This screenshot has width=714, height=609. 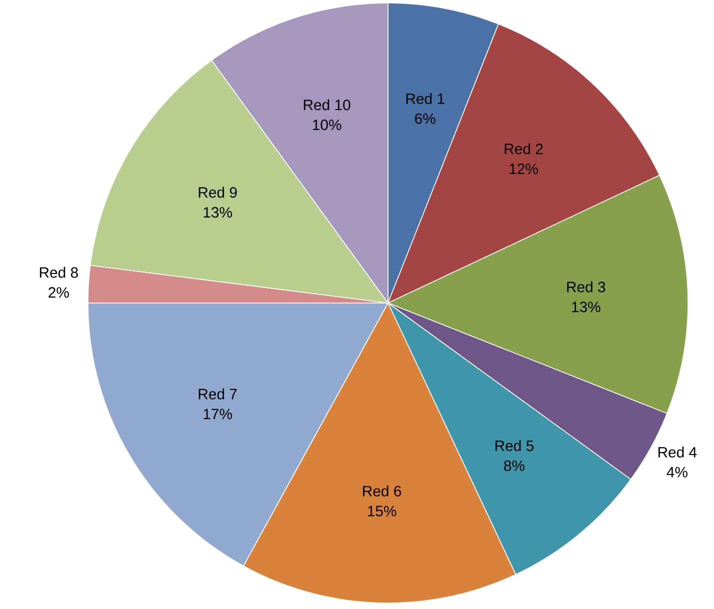 I want to click on data-label: 2%, so click(x=58, y=292).